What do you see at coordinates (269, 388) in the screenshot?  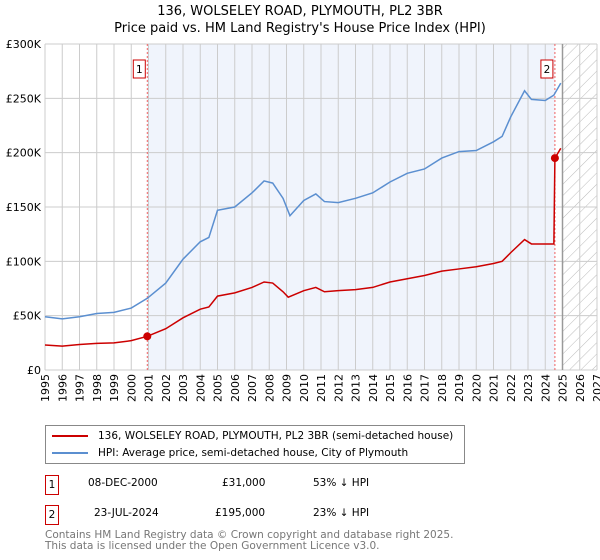 I see `x-tick-label: 2008` at bounding box center [269, 388].